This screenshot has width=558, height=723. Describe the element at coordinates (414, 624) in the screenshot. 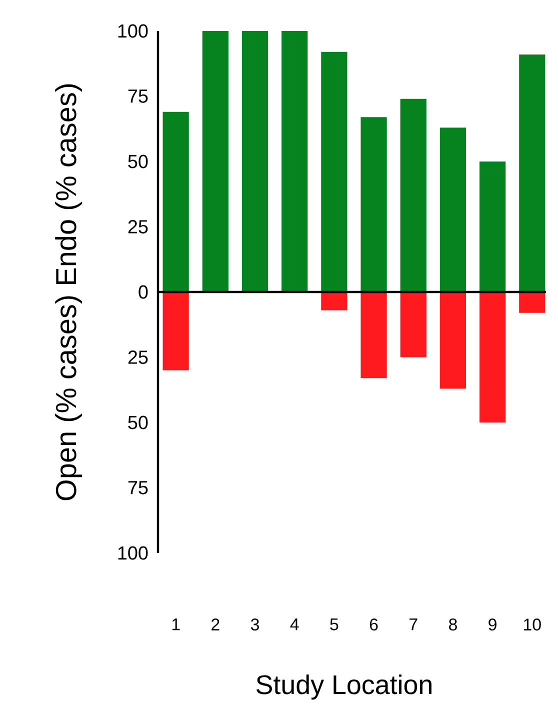

I see `x-tick-label: 7` at that location.